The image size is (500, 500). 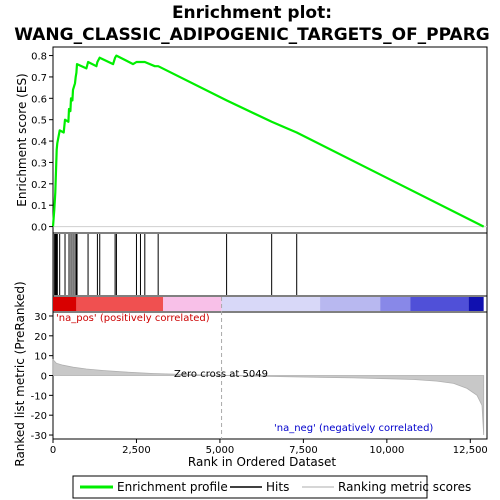 I want to click on es-tick-label-8: 0.8, so click(x=39, y=57).